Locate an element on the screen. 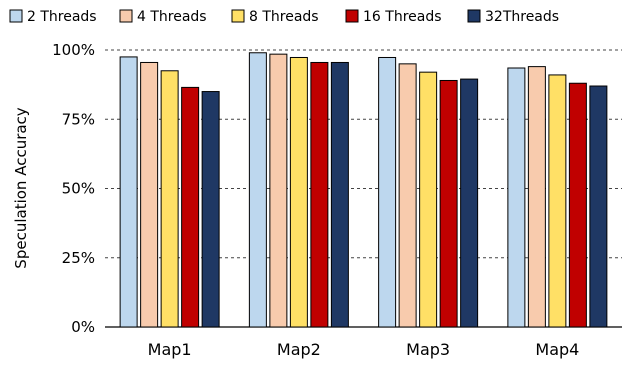 The height and width of the screenshot is (365, 634). y-tick-label: 0% is located at coordinates (83, 327).